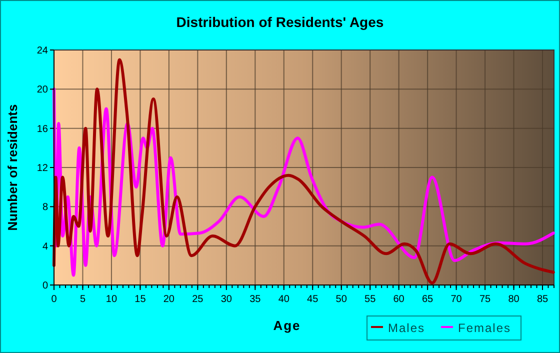  What do you see at coordinates (226, 299) in the screenshot?
I see `x-tick-label: 30` at bounding box center [226, 299].